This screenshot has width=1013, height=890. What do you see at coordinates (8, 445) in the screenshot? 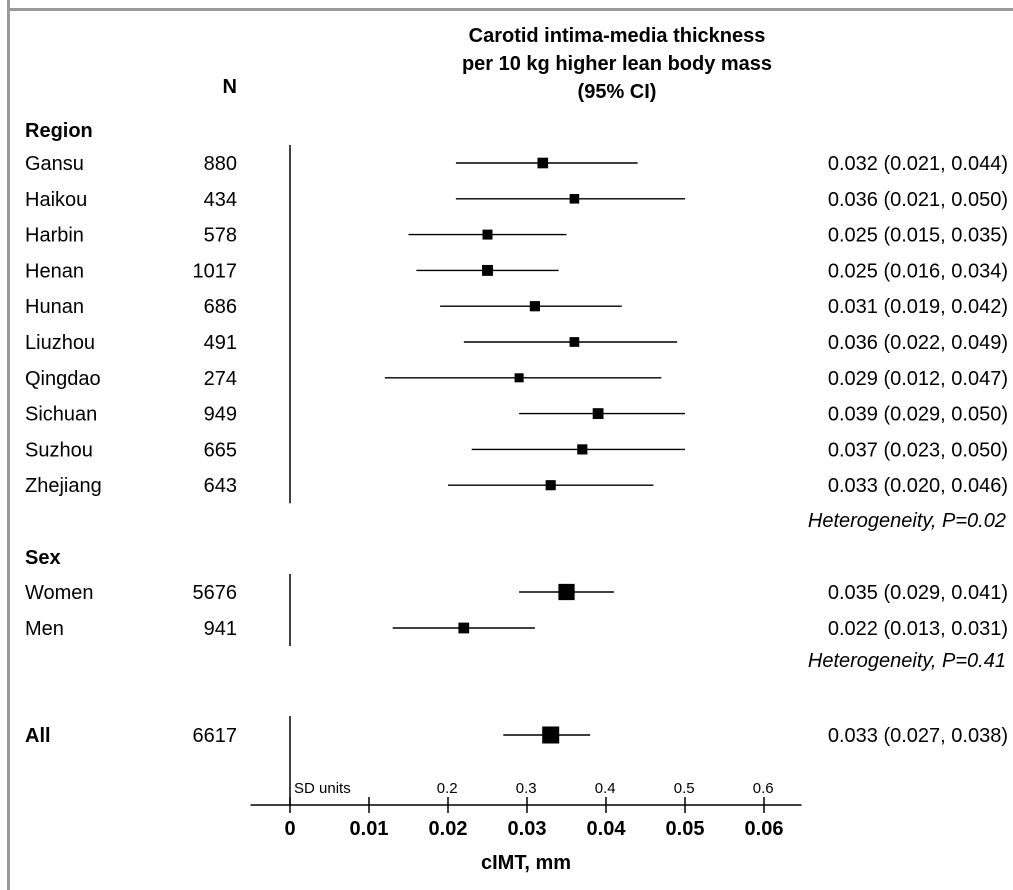
I see `frame-border-left` at bounding box center [8, 445].